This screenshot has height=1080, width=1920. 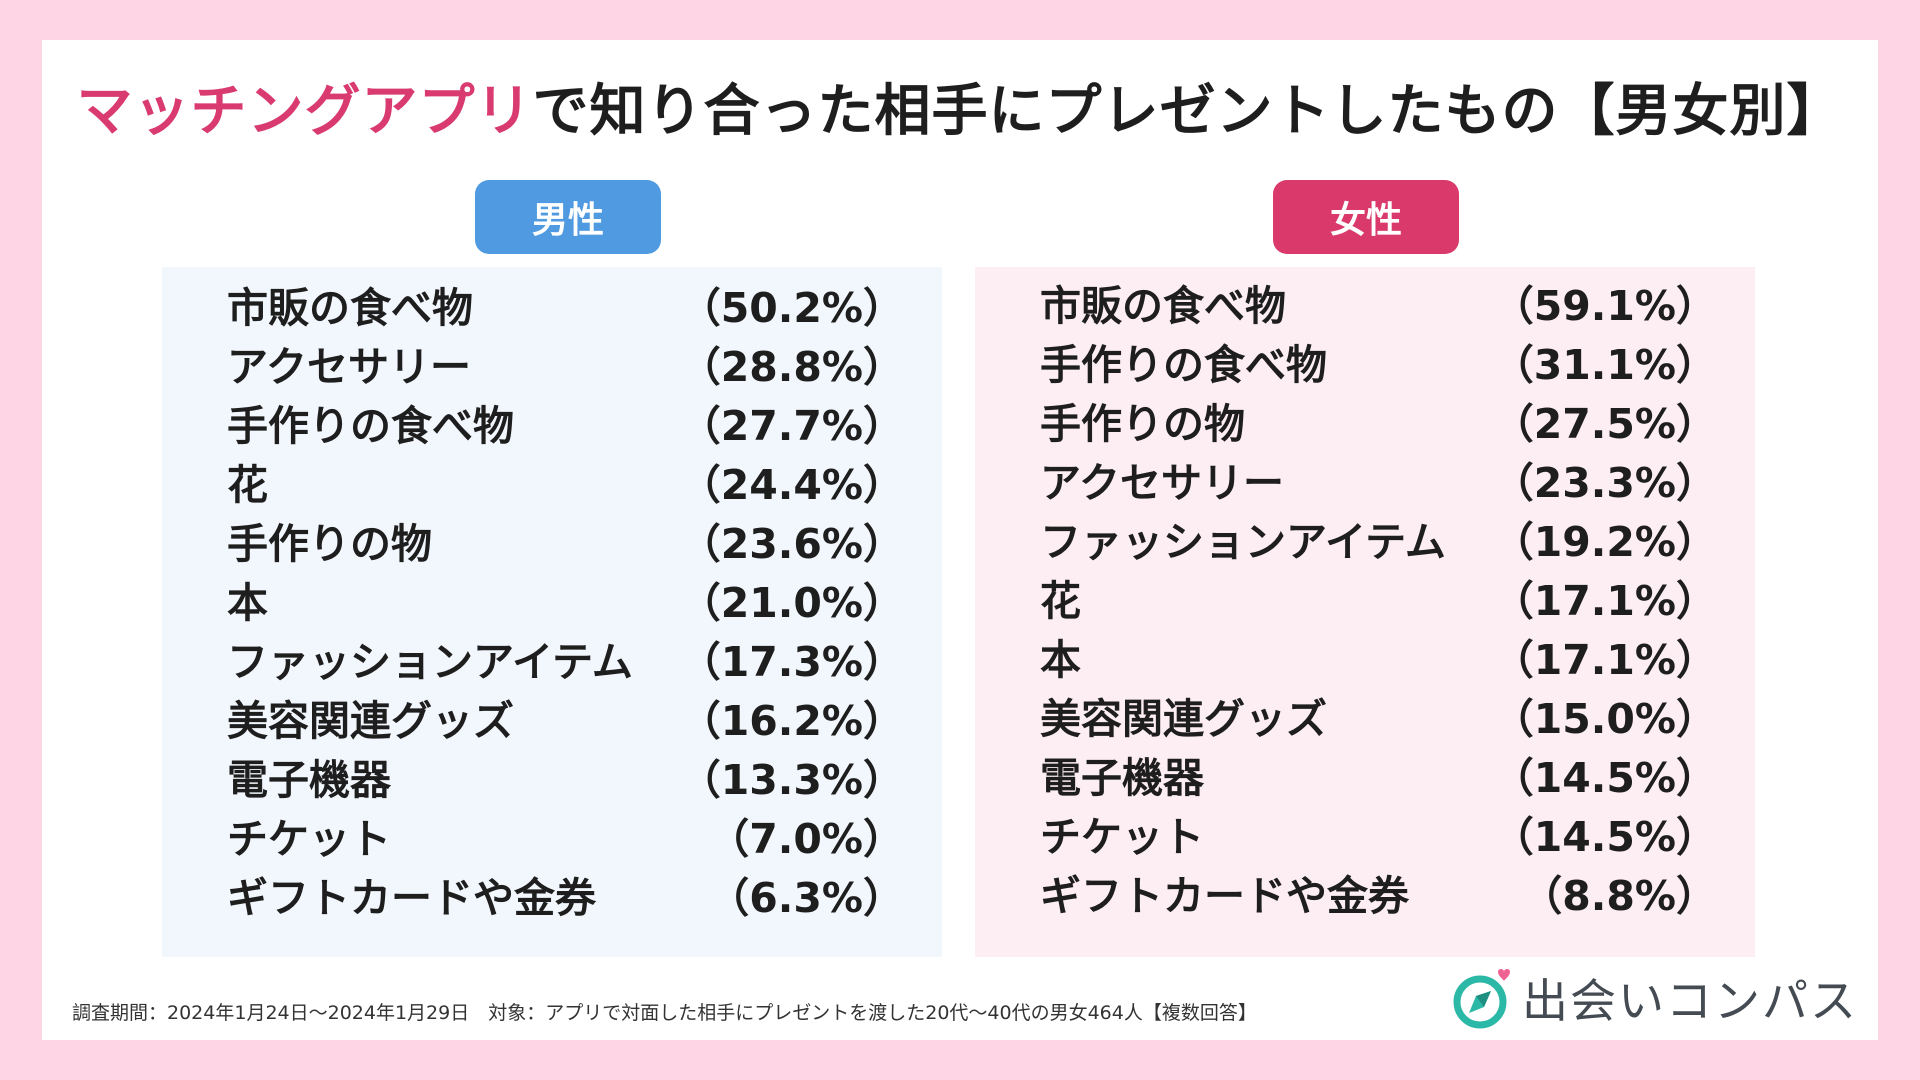 What do you see at coordinates (1619, 896) in the screenshot?
I see `item-percentage: （8.8%）` at bounding box center [1619, 896].